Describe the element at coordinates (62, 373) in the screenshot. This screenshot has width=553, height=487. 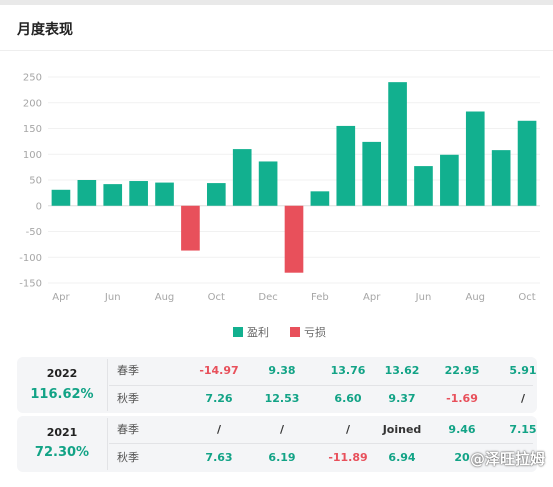
I see `card-year: 2022` at that location.